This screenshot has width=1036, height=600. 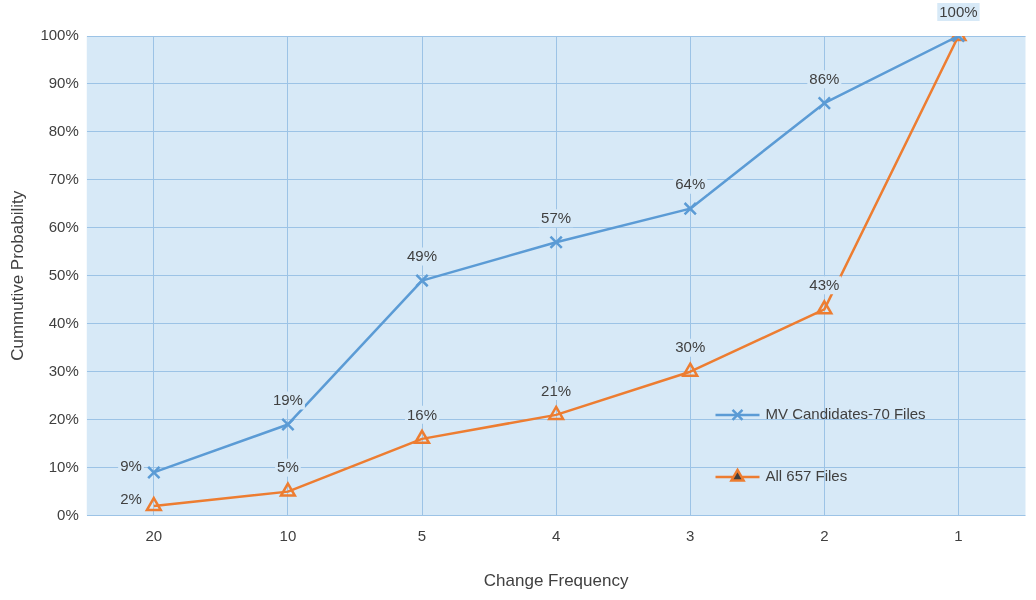 What do you see at coordinates (556, 217) in the screenshot?
I see `data-label: 57%` at bounding box center [556, 217].